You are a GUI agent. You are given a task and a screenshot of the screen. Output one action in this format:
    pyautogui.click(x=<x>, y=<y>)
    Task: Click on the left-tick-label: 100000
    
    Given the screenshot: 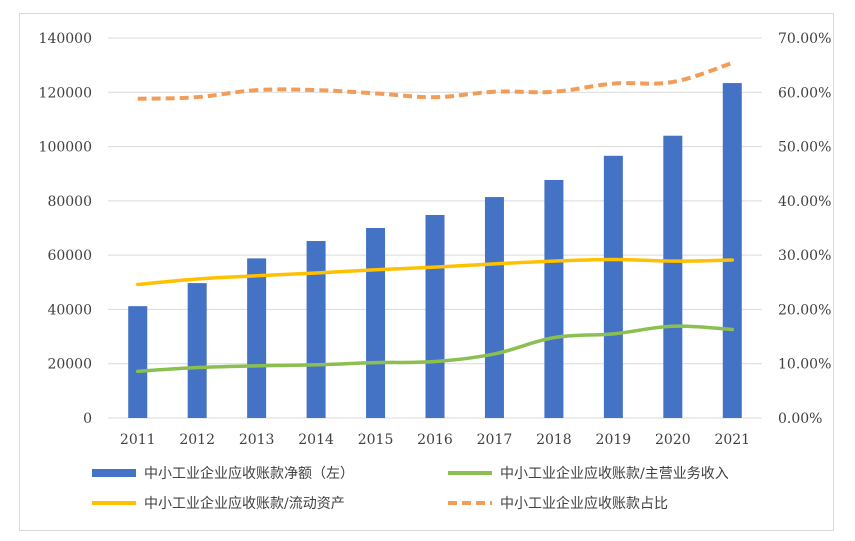 What is the action you would take?
    pyautogui.click(x=65, y=148)
    